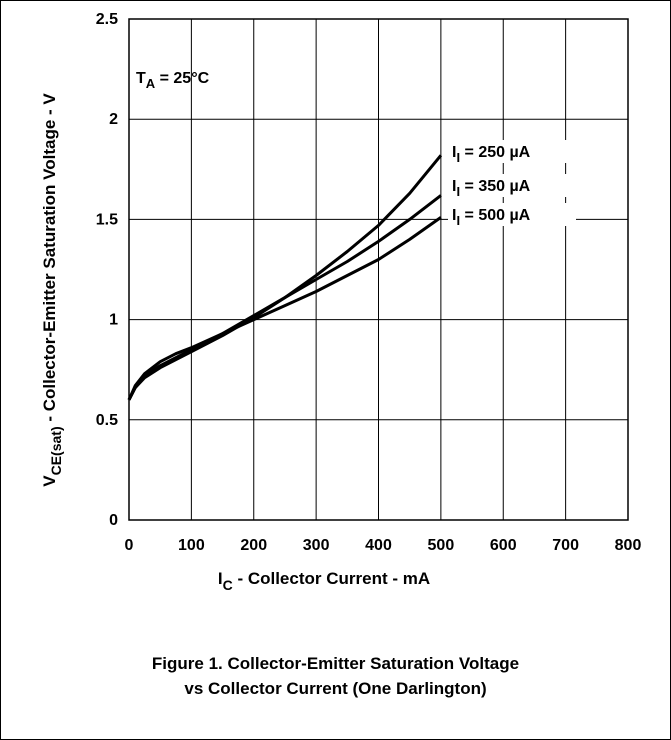 Image resolution: width=671 pixels, height=740 pixels. I want to click on series-labels: II = 250 µA II = 350 µA II = 500 µA, so click(512, 184).